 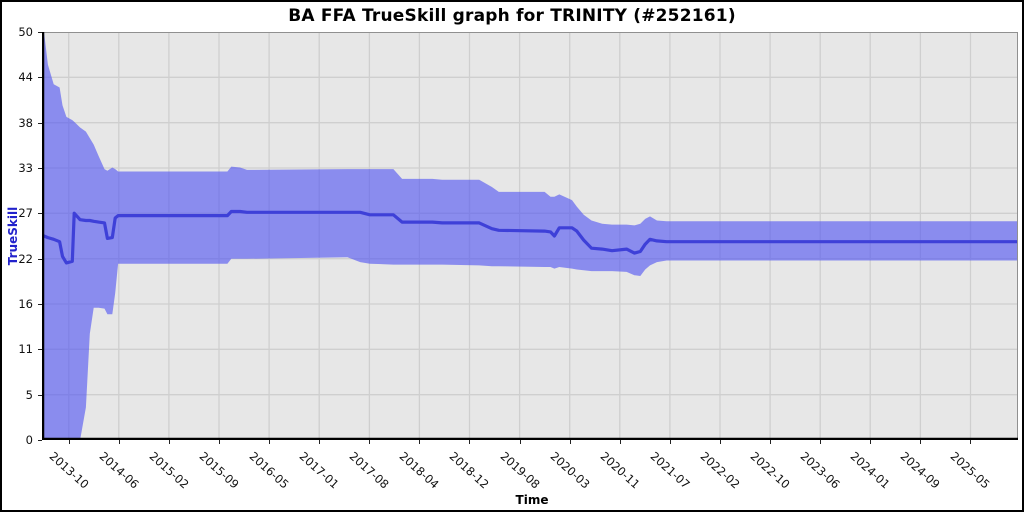 I want to click on x-tick-label: 2022-10, so click(x=770, y=470).